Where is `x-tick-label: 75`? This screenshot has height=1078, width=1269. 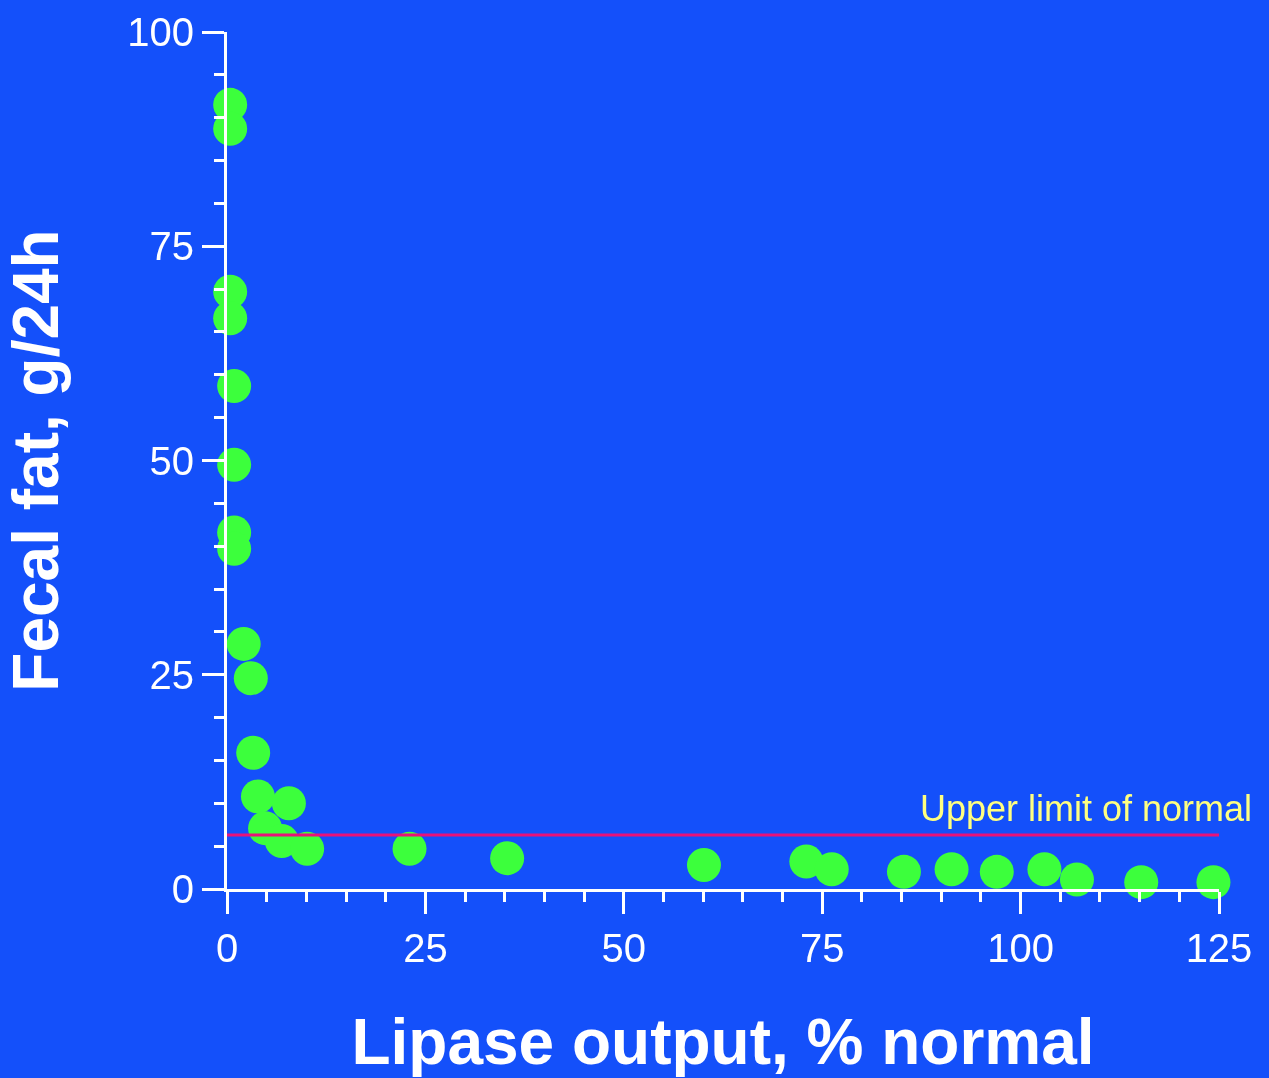
x-tick-label: 75 is located at coordinates (822, 948).